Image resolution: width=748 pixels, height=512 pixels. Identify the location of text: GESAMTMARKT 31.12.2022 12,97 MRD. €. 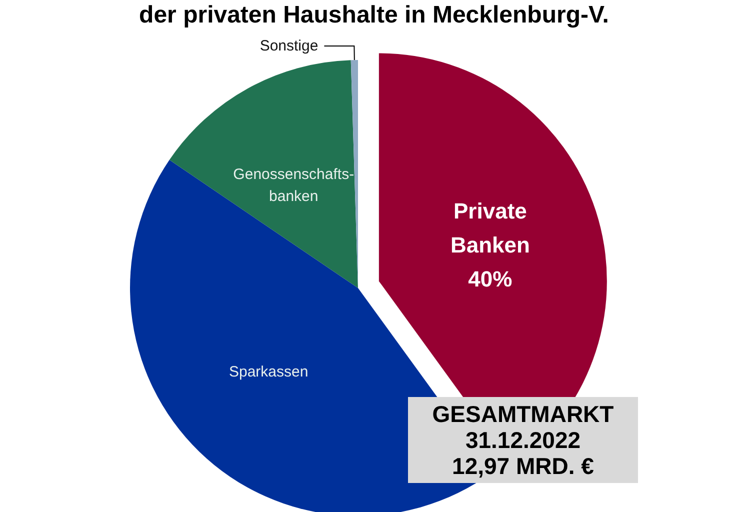
(523, 440).